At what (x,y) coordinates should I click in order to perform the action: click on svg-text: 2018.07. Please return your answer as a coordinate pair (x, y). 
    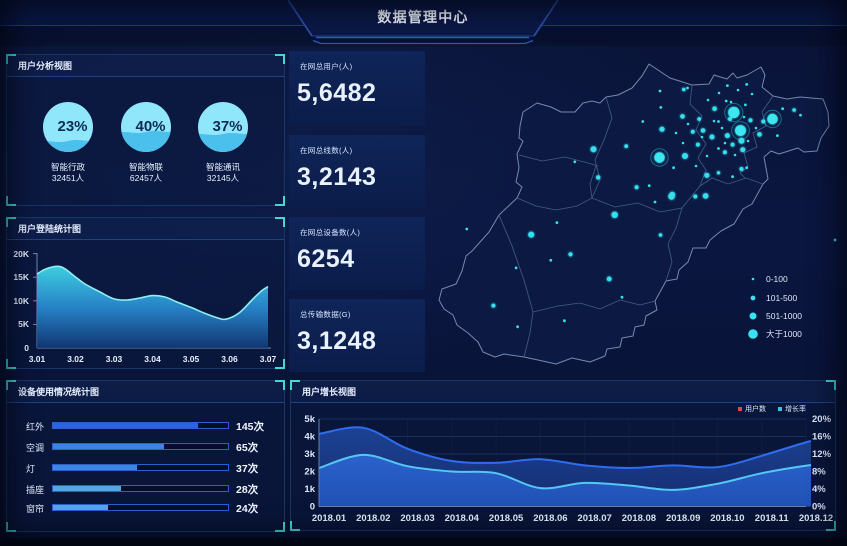
    Looking at the image, I should click on (594, 518).